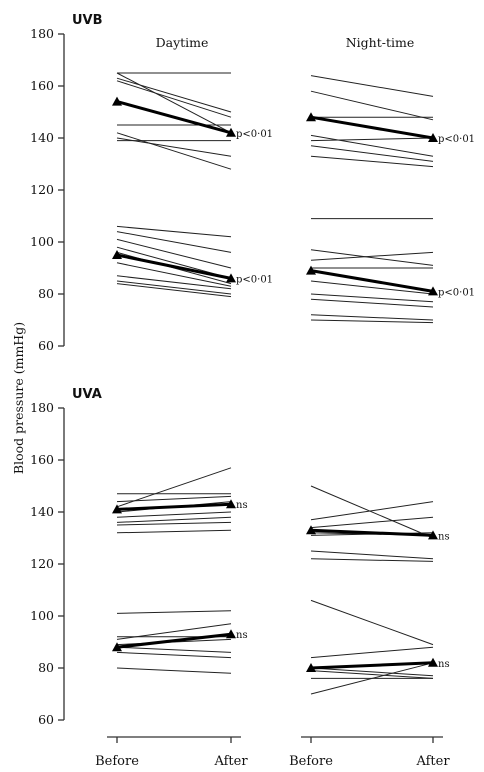 This screenshot has height=772, width=484. I want to click on column-title: Night-time, so click(380, 42).